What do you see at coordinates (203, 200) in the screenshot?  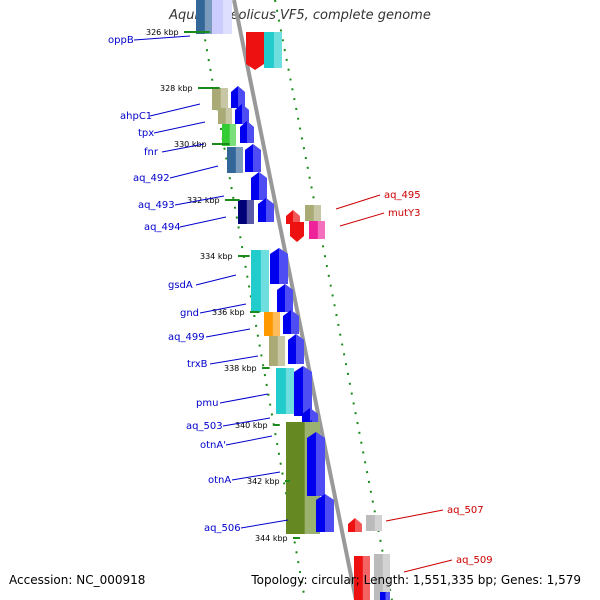 I see `tick-label: 332 kbp` at bounding box center [203, 200].